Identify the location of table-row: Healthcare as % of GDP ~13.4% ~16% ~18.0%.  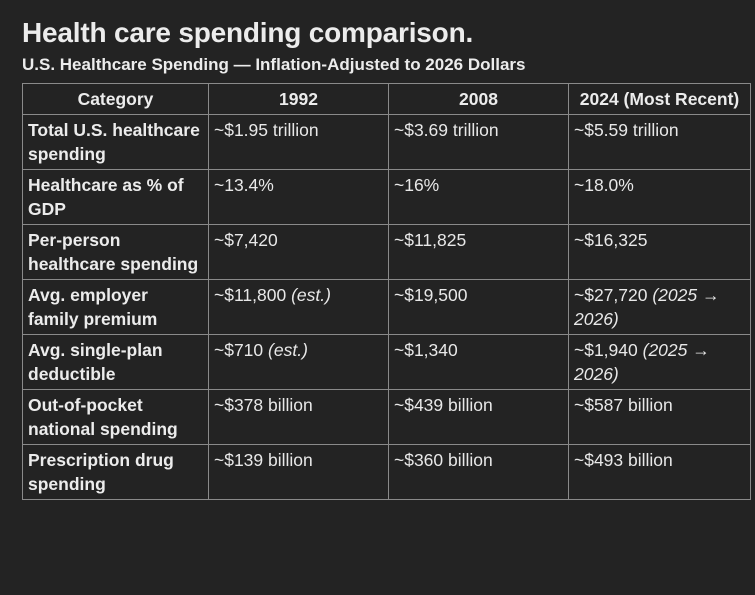
(386, 197).